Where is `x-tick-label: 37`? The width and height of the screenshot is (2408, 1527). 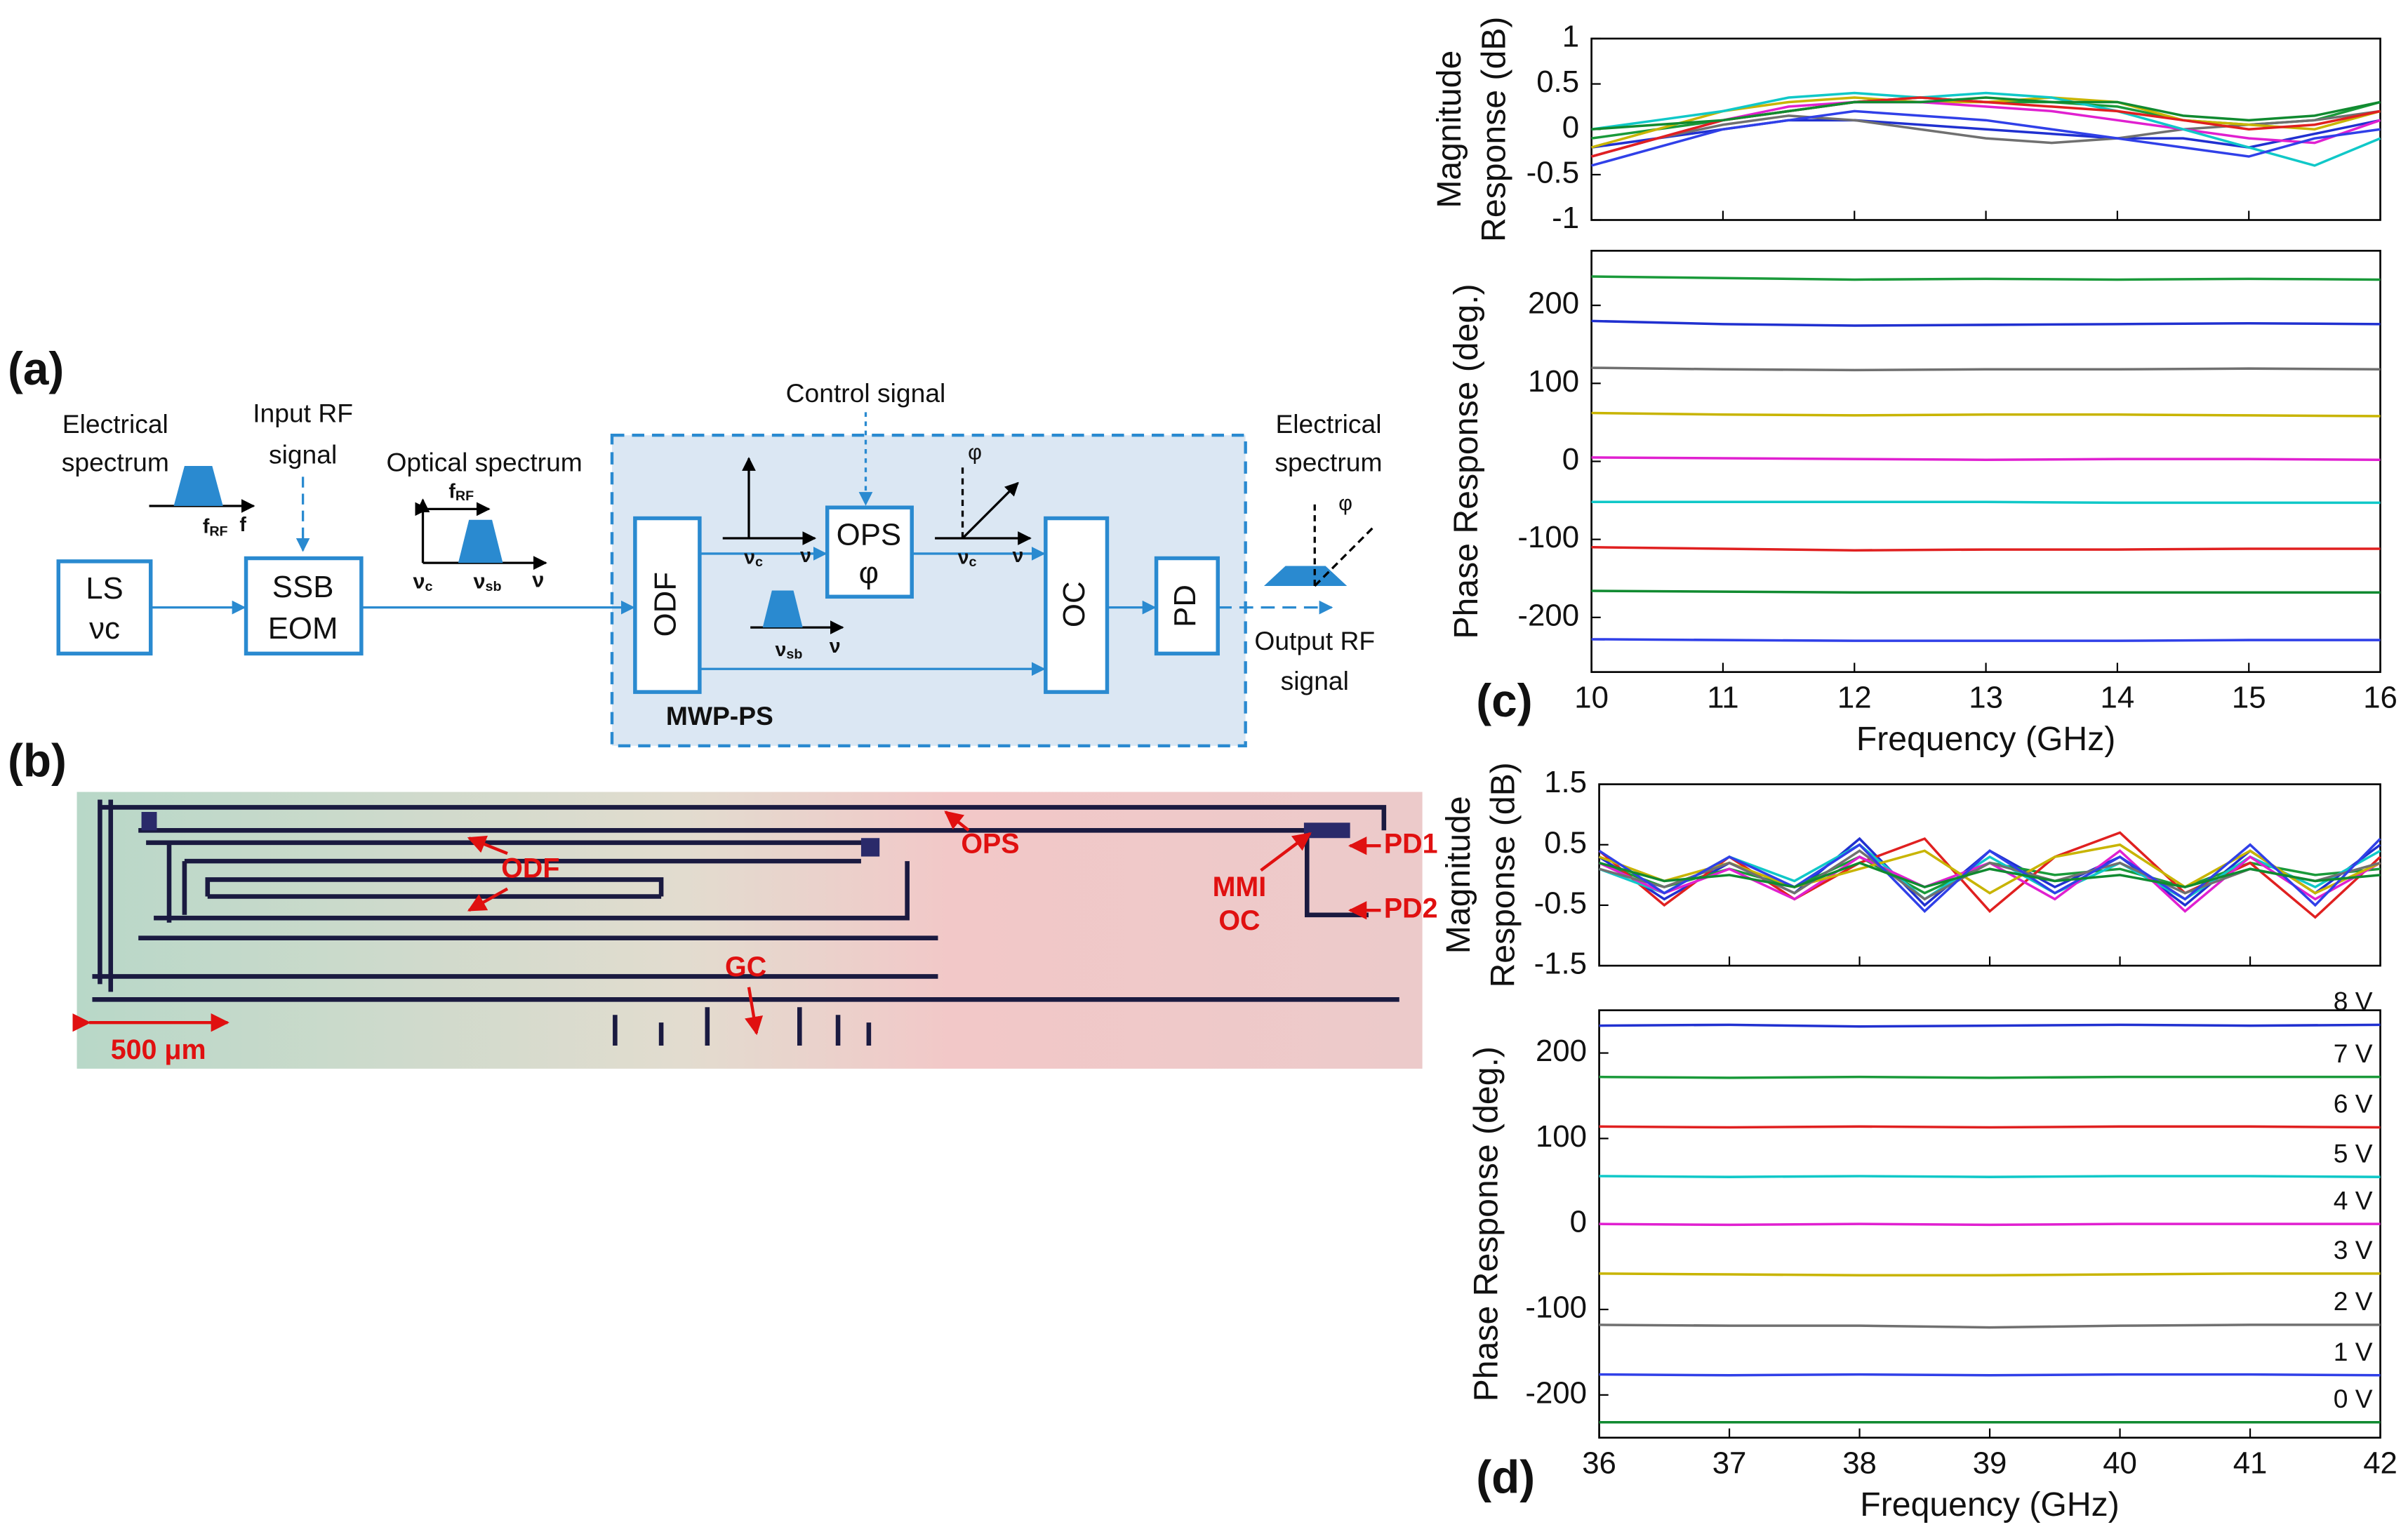 x-tick-label: 37 is located at coordinates (1729, 1463).